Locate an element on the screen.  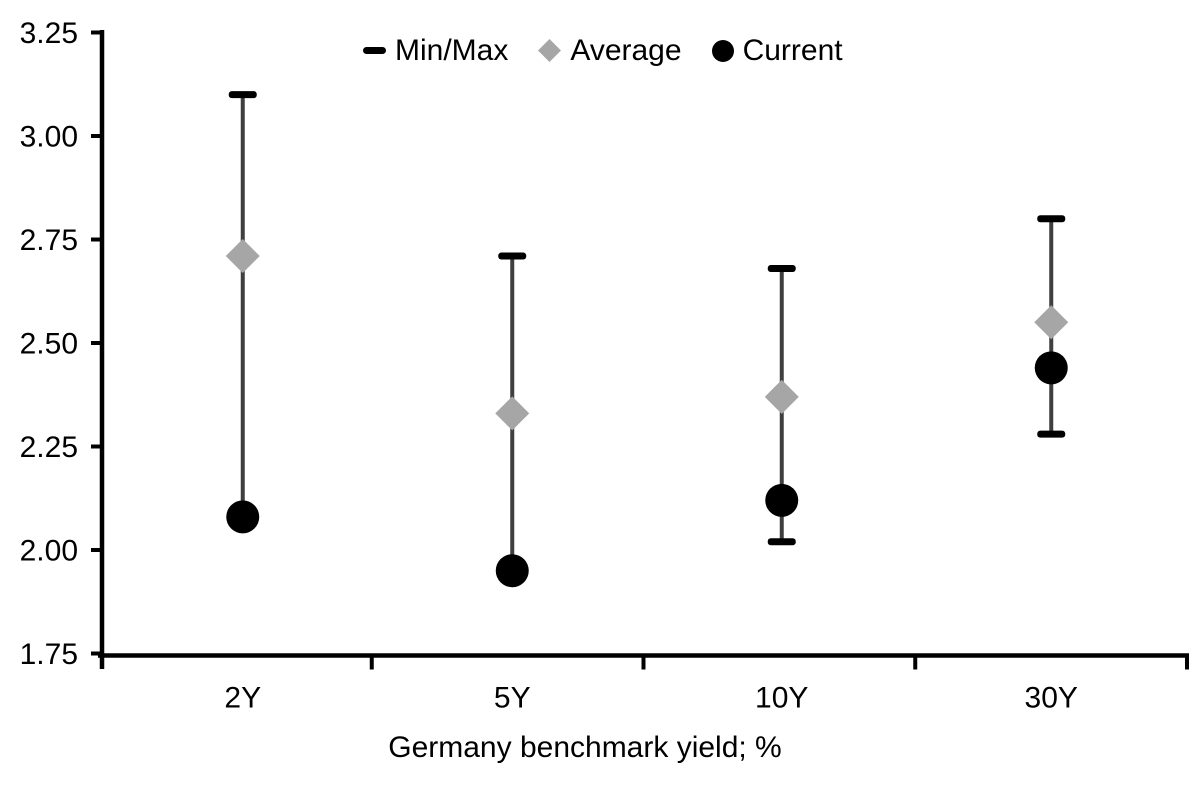
minmax-dash-icon is located at coordinates (374, 50).